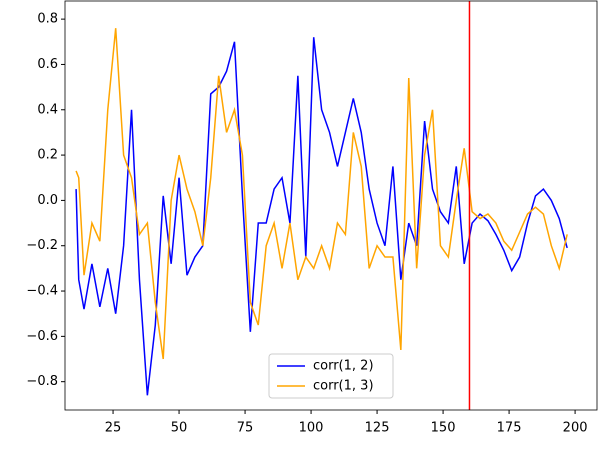 This screenshot has width=610, height=449. Describe the element at coordinates (42, 381) in the screenshot. I see `y-tick-label: −0.8` at that location.